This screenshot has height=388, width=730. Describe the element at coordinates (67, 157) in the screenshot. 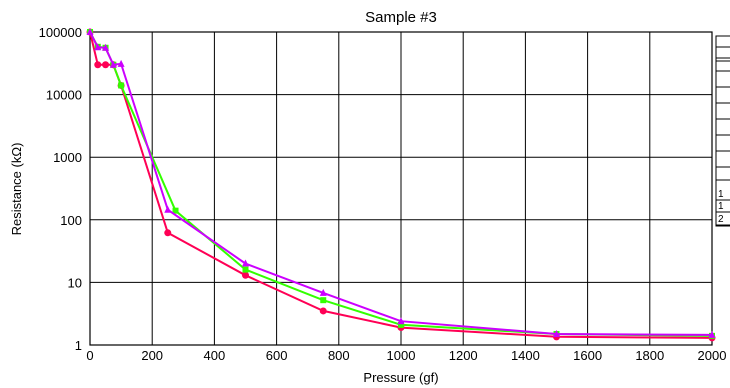

I see `y-tick-label: 1000` at that location.